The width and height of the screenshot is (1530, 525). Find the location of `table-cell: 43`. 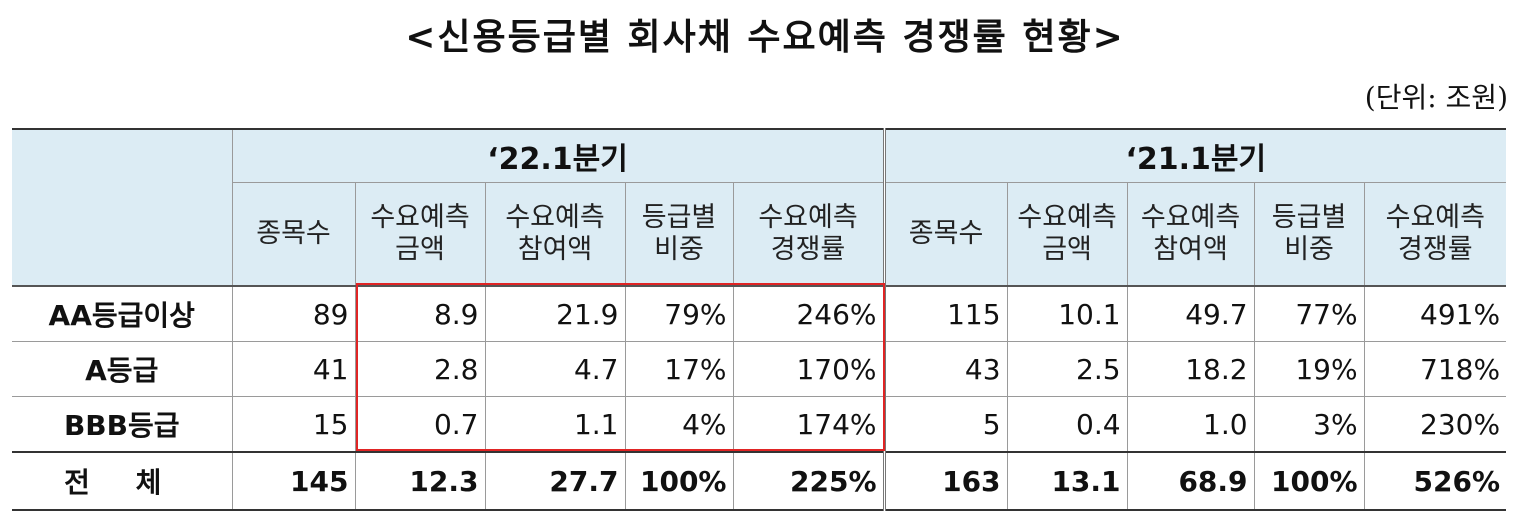

table-cell: 43 is located at coordinates (945, 369).